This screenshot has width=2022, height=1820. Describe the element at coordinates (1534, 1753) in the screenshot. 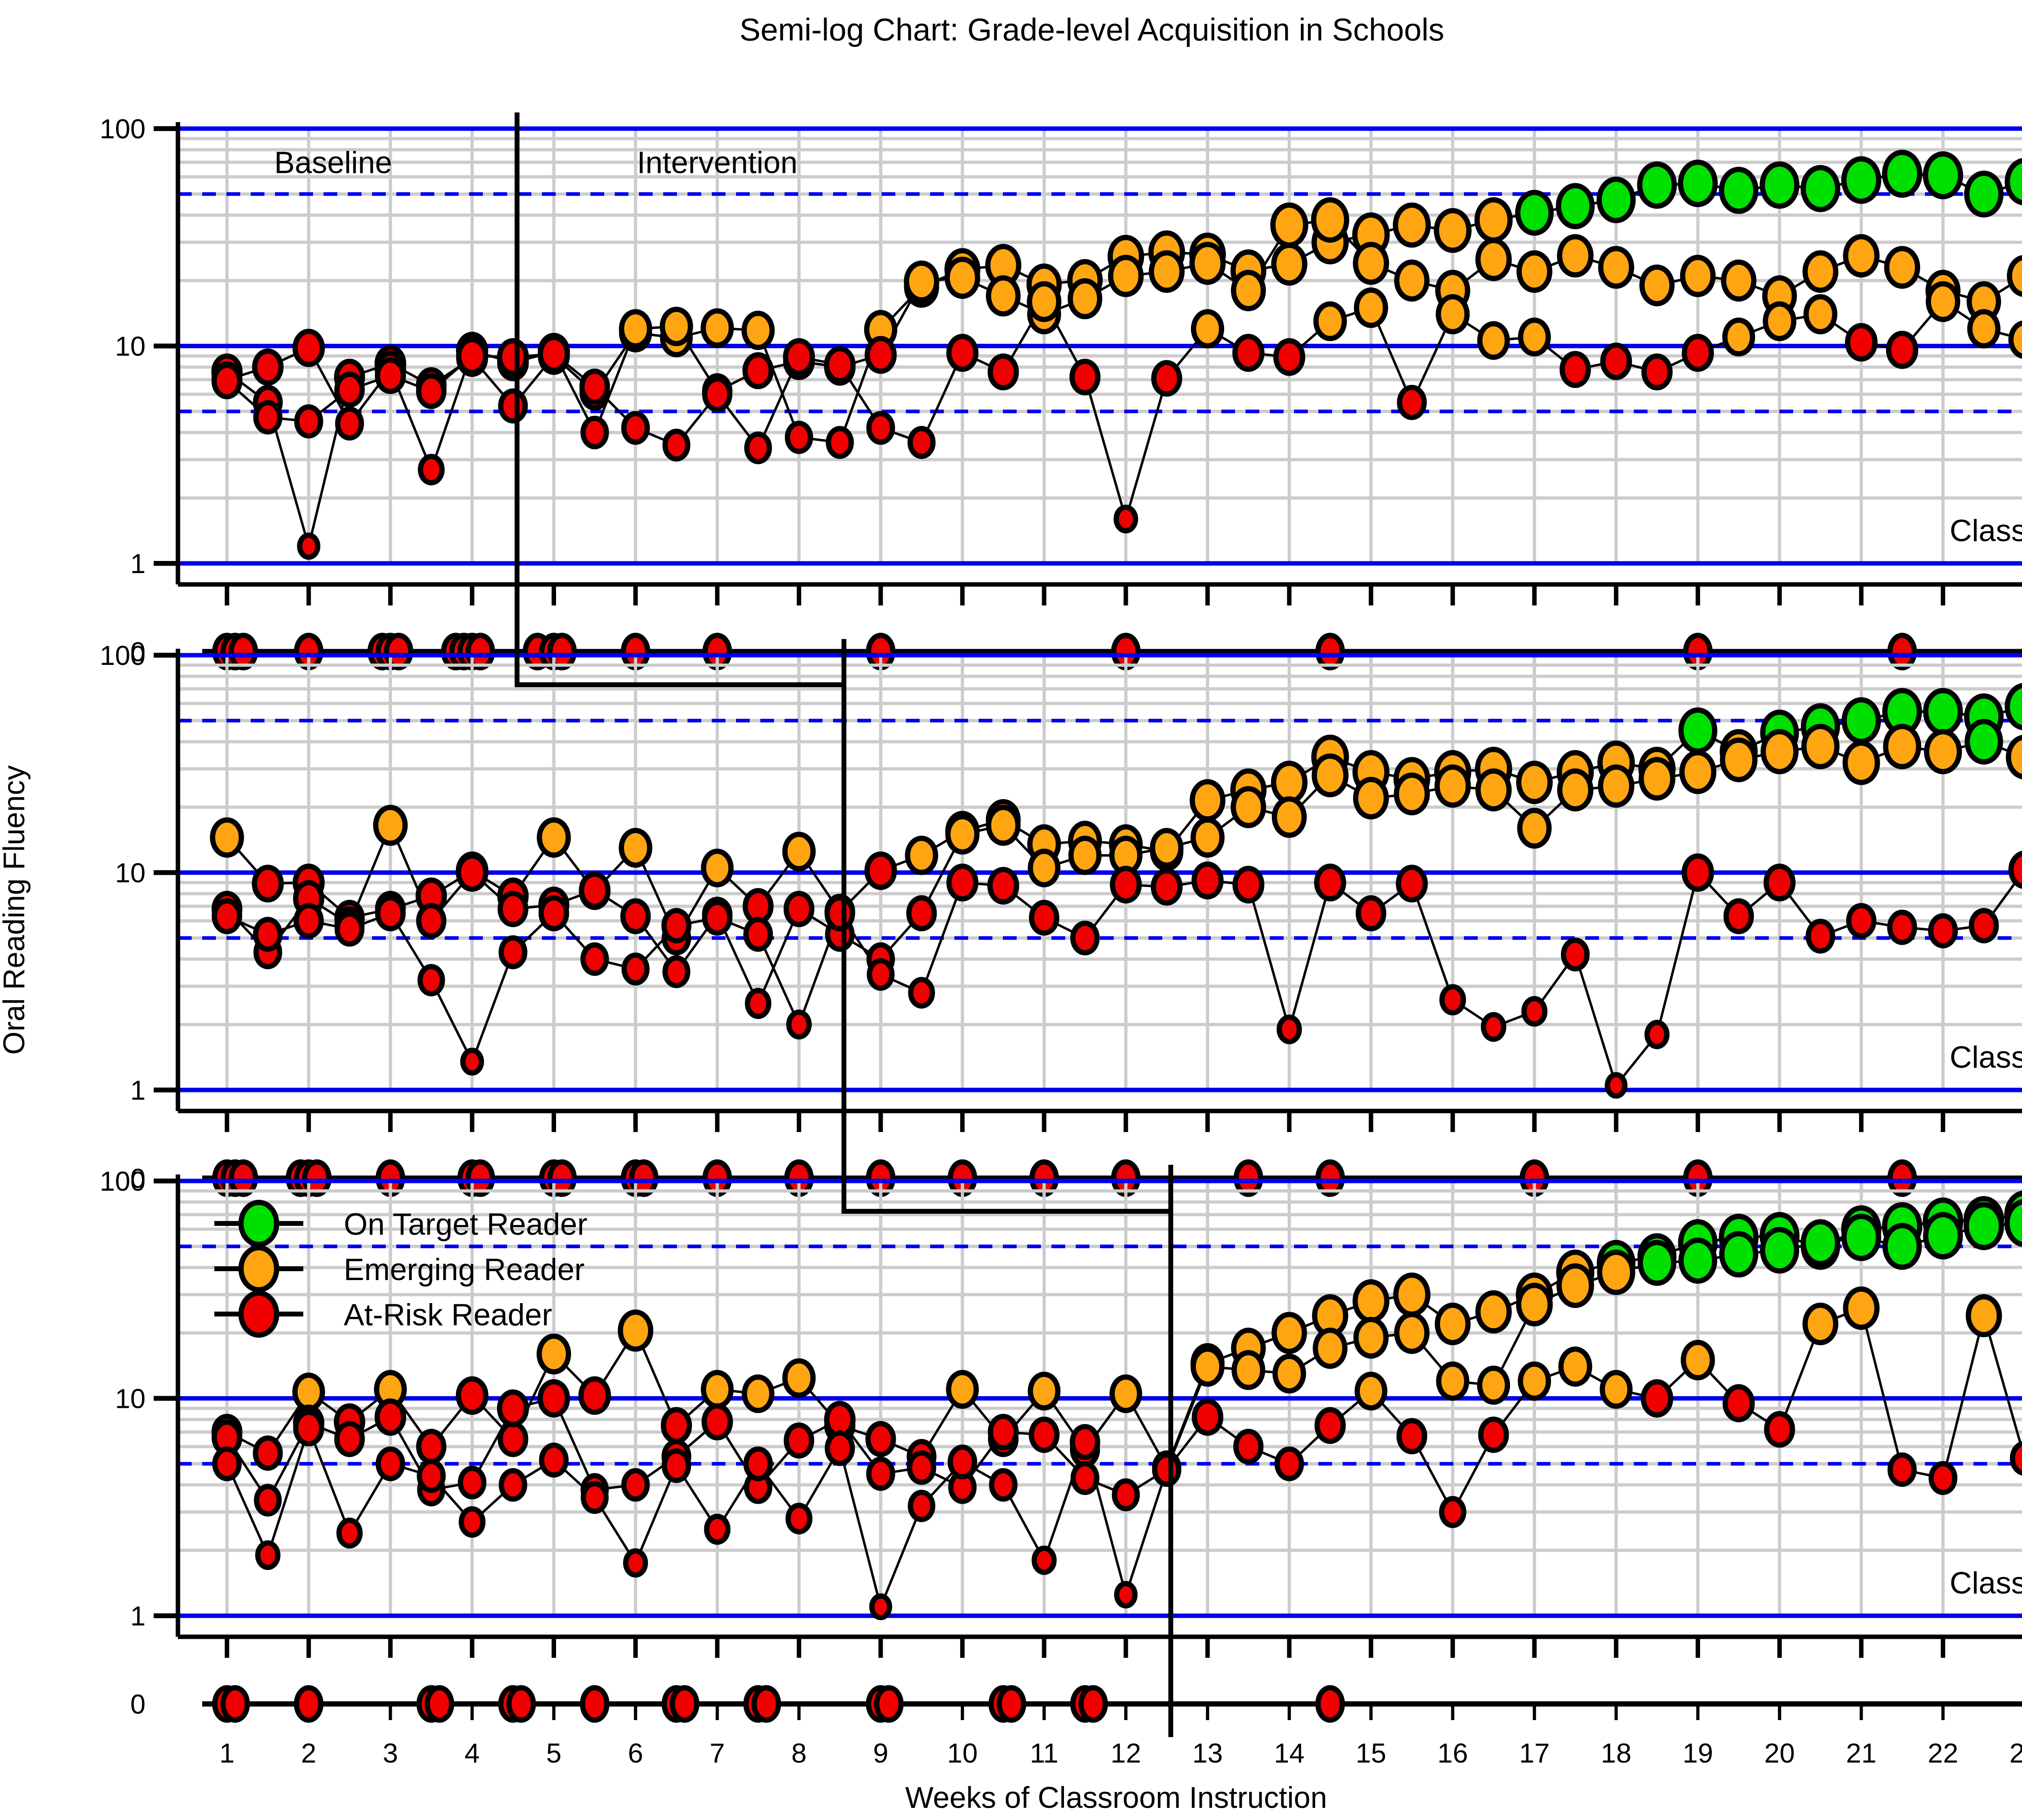

I see `x-tick-label: 17` at that location.